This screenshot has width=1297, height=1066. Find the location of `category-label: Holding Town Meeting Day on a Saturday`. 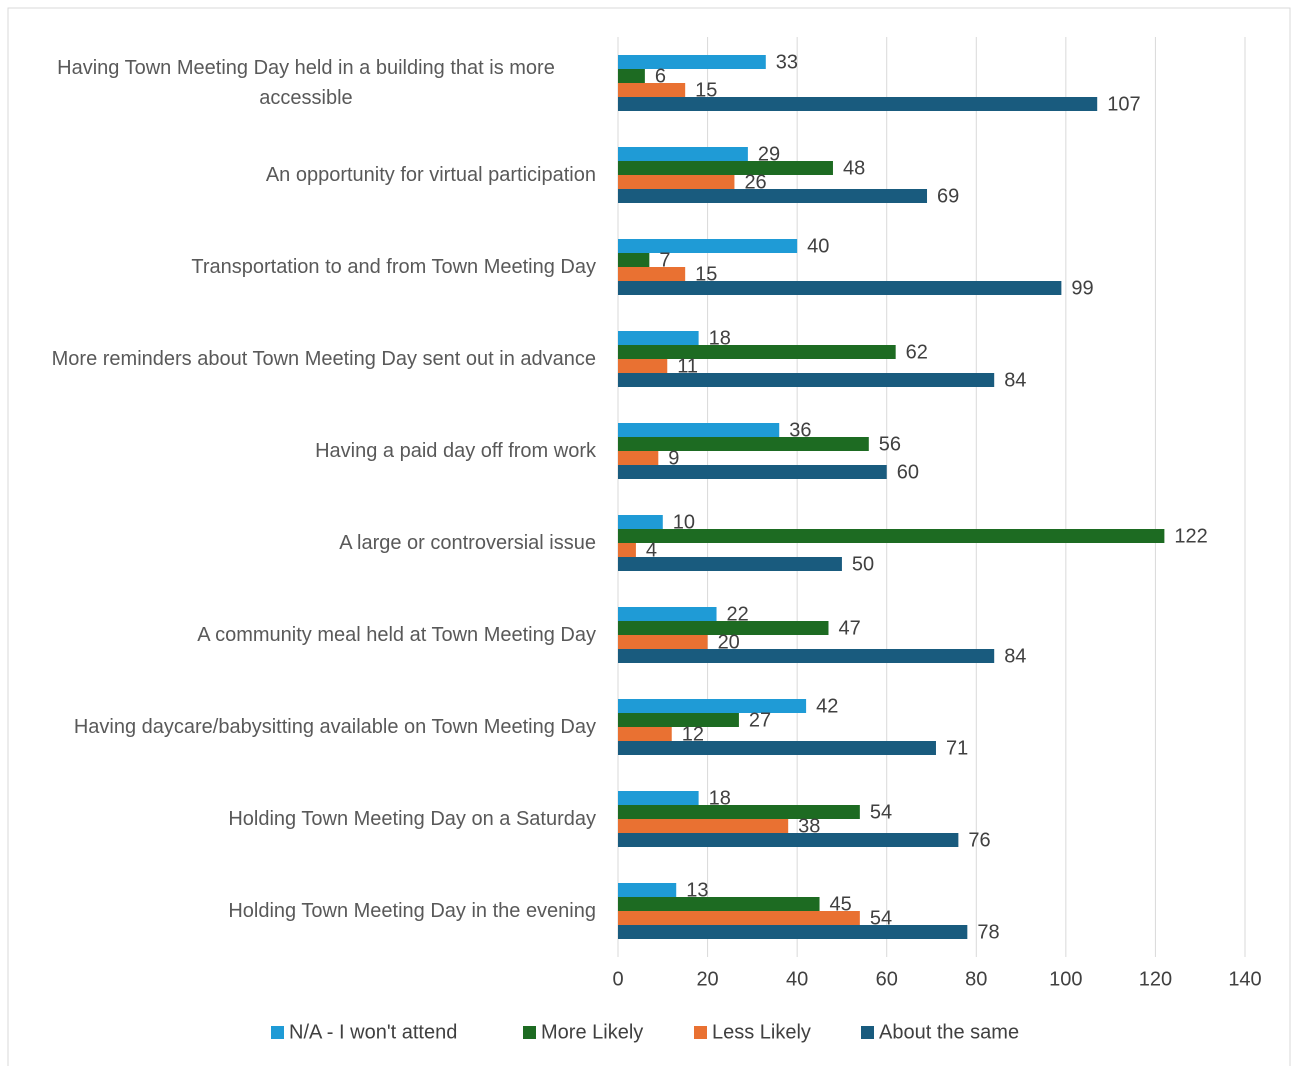

category-label: Holding Town Meeting Day on a Saturday is located at coordinates (412, 819).